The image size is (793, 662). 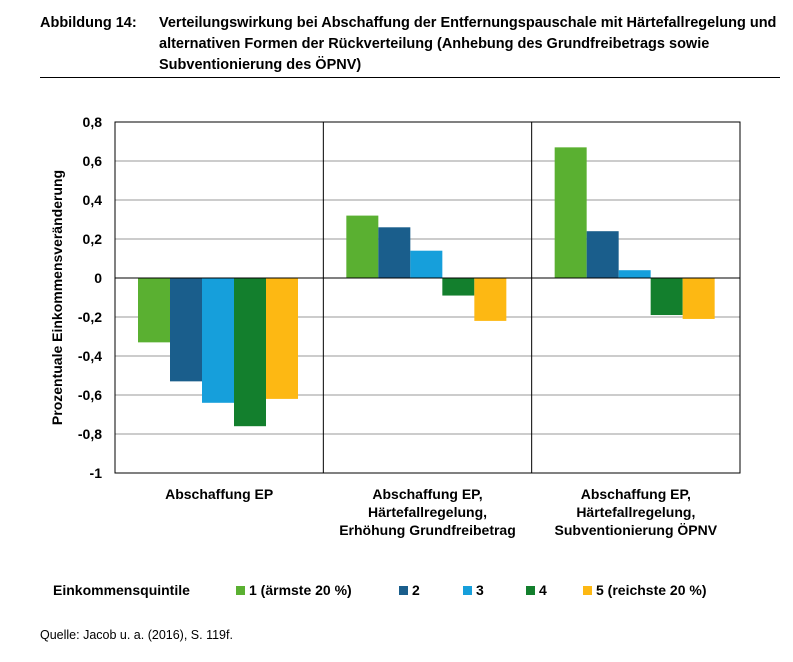 I want to click on category-label: Erhöhung Grundfreibetrag, so click(x=427, y=530).